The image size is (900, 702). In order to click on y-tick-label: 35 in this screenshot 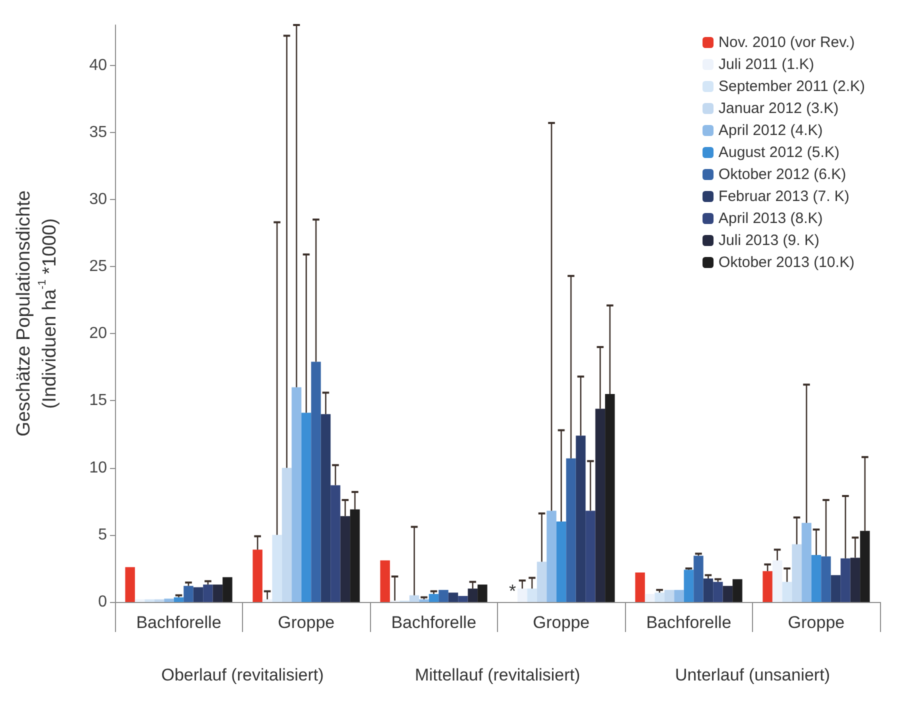, I will do `click(98, 132)`.